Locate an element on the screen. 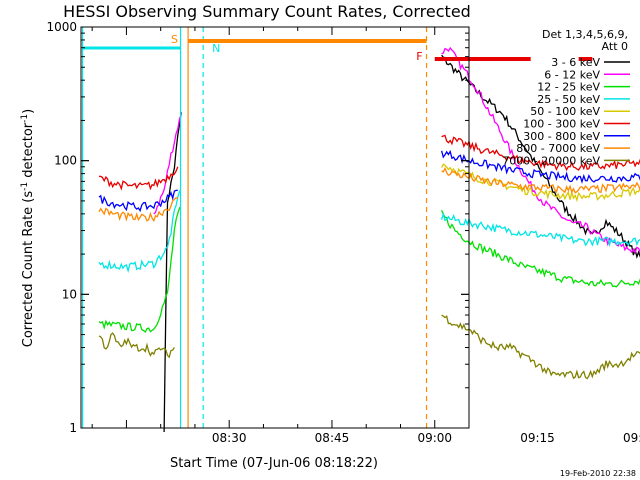 The width and height of the screenshot is (640, 480). flag-f: F is located at coordinates (419, 56).